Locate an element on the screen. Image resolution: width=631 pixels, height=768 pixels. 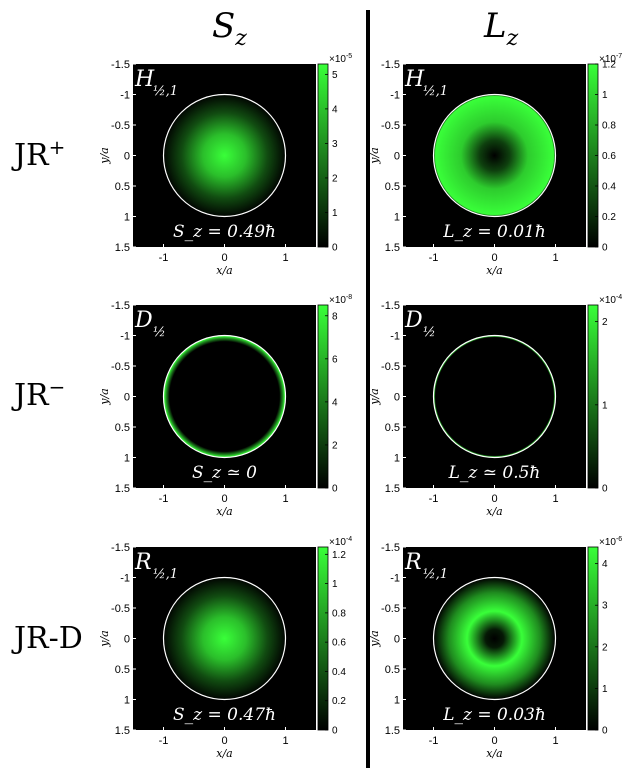
column-title-lz: Lz is located at coordinates (501, 28).